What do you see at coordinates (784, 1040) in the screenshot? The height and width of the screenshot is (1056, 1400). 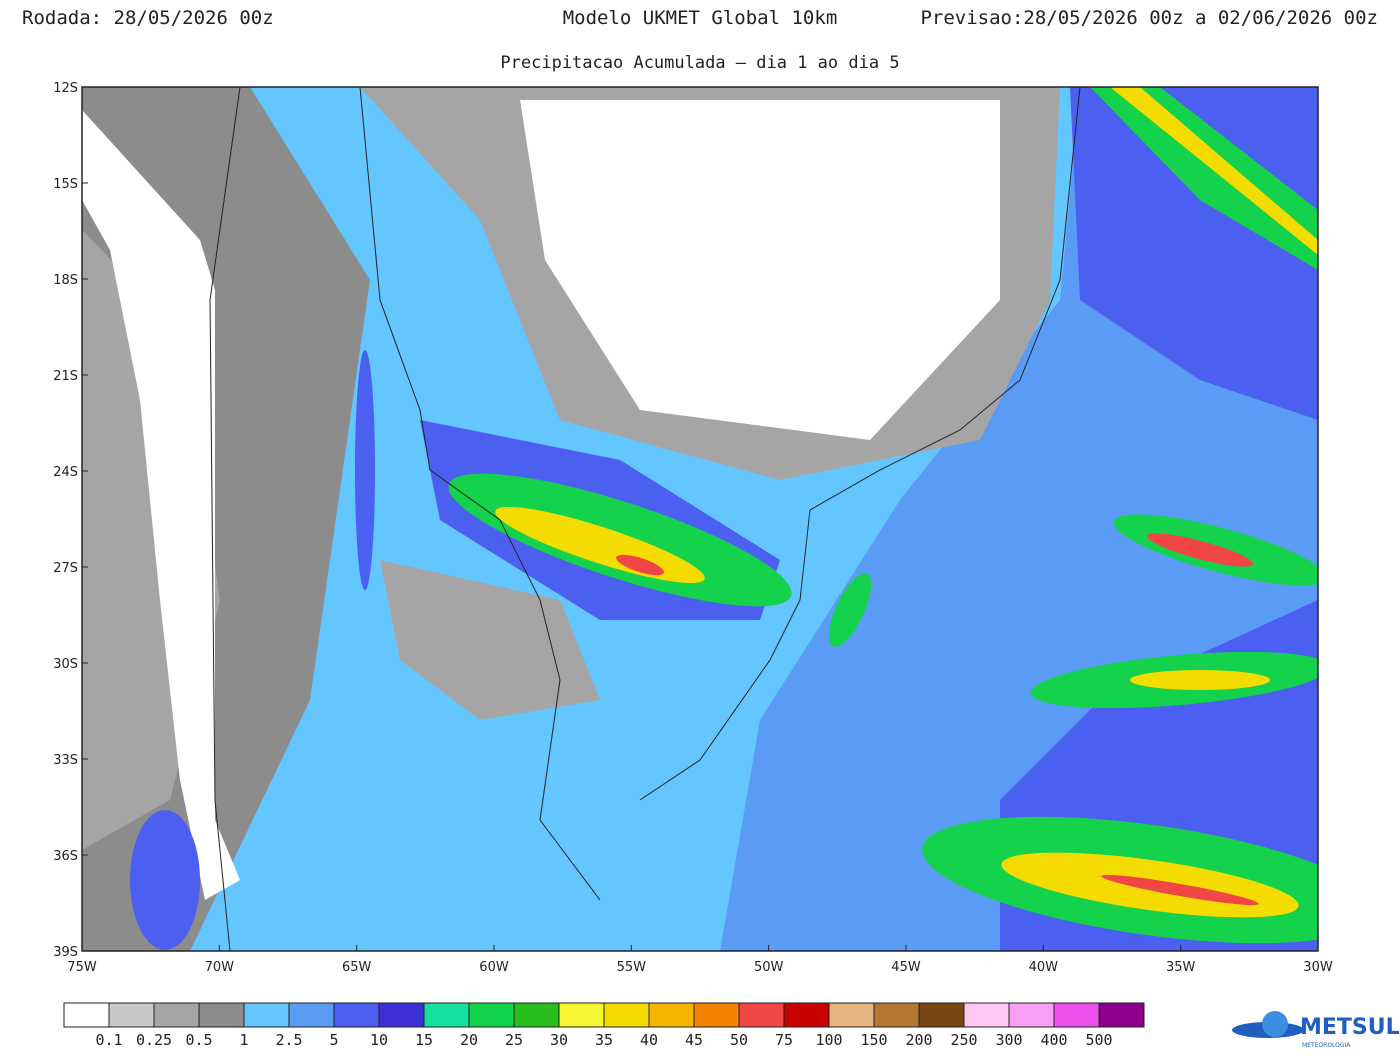 I see `colorbar-label: 75` at bounding box center [784, 1040].